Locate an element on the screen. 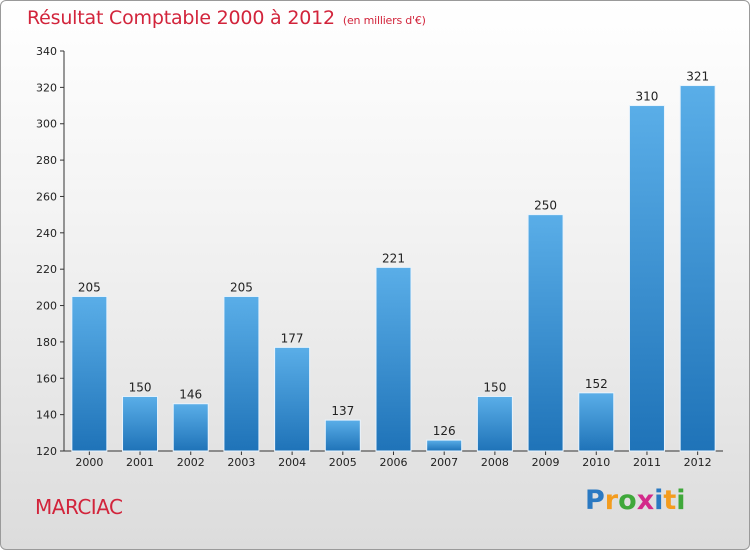  value-label-2007: 126 is located at coordinates (444, 431).